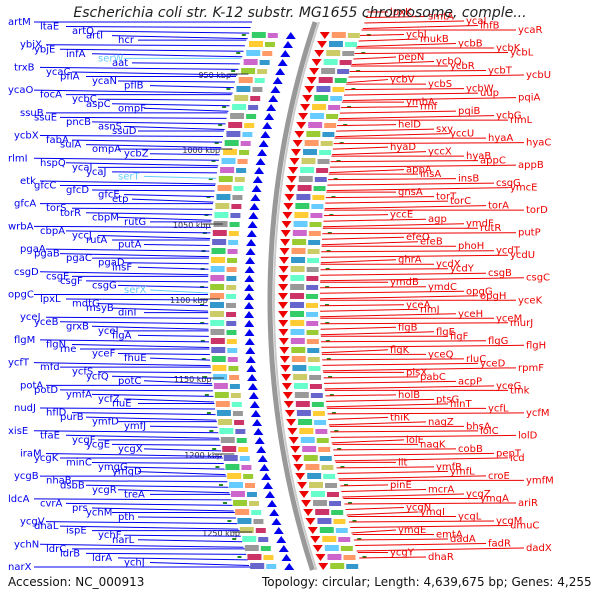 Image resolution: width=600 pixels, height=600 pixels. I want to click on gene-label: mfd, so click(50, 367).